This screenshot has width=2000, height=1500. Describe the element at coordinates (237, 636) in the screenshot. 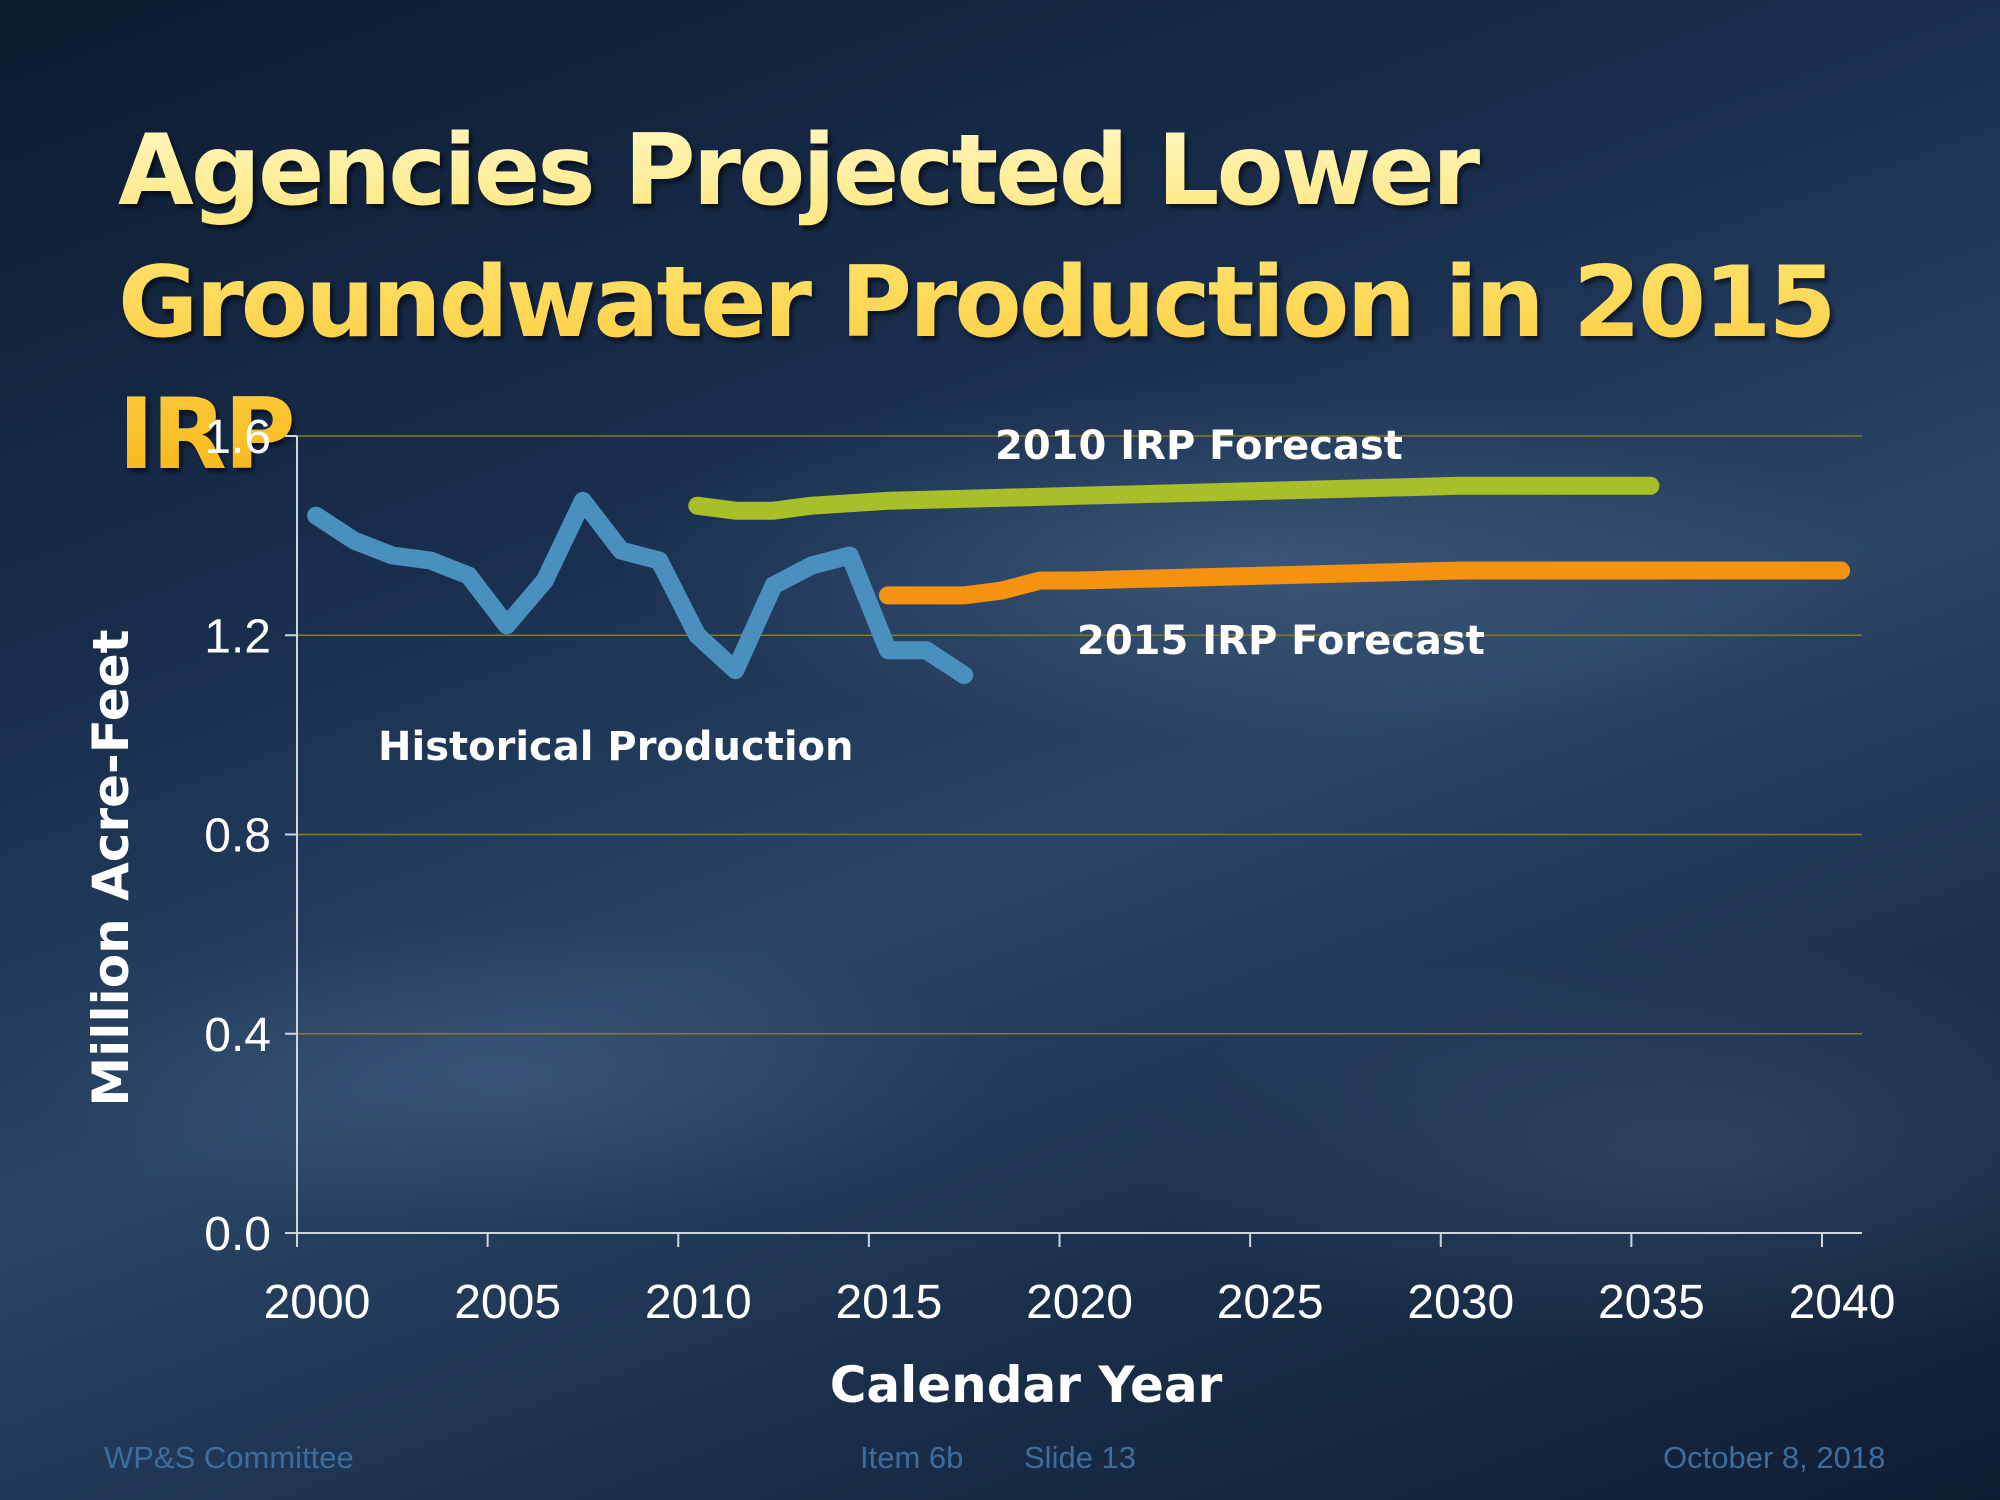

I see `y-tick-label: 1.2` at that location.